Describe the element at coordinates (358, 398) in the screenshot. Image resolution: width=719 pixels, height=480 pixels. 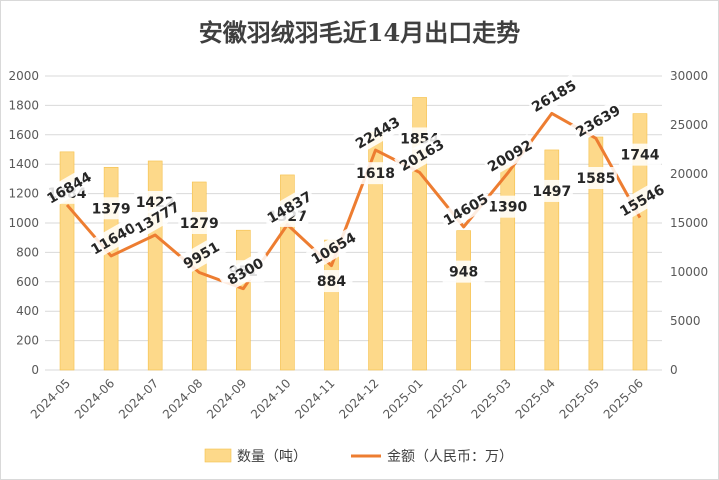
I see `x-tick-label: 2024-12` at that location.